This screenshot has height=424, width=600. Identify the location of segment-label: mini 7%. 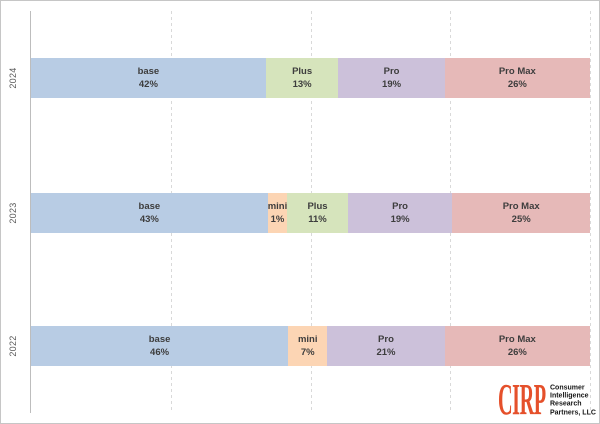
(308, 346).